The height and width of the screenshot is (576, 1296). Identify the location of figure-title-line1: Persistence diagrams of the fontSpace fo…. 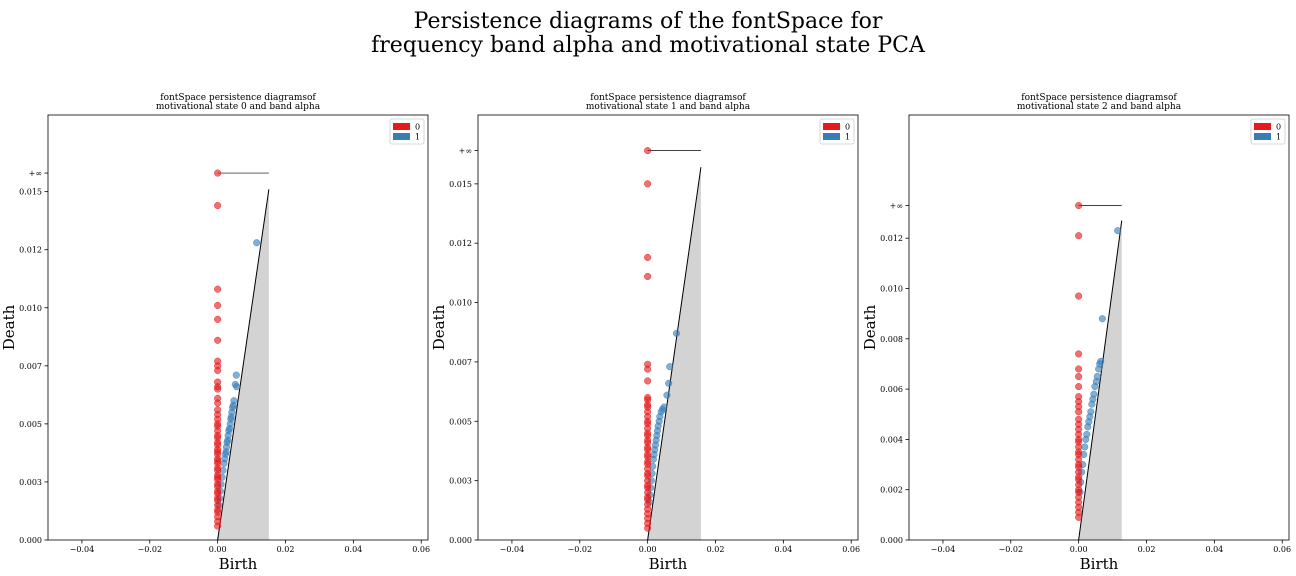
(648, 21).